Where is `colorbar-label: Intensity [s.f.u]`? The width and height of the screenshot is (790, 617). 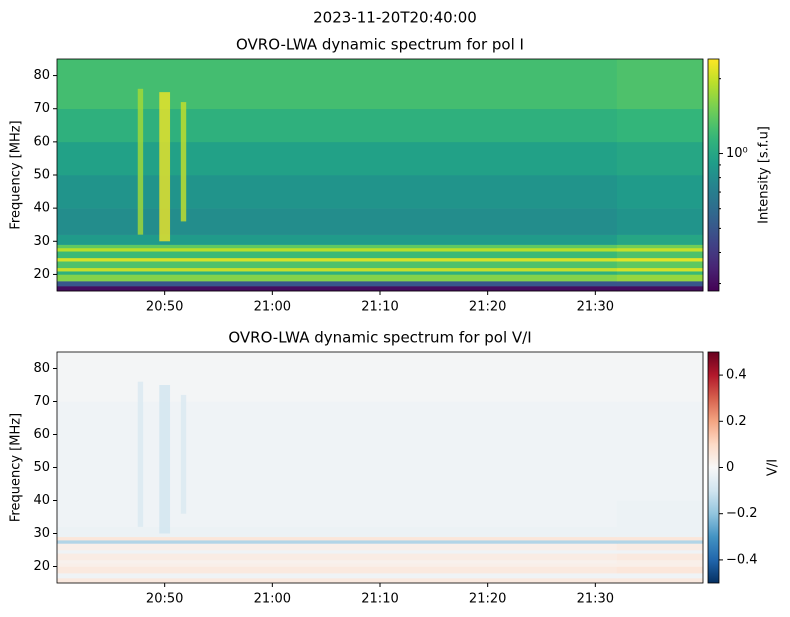
colorbar-label: Intensity [s.f.u] is located at coordinates (764, 175).